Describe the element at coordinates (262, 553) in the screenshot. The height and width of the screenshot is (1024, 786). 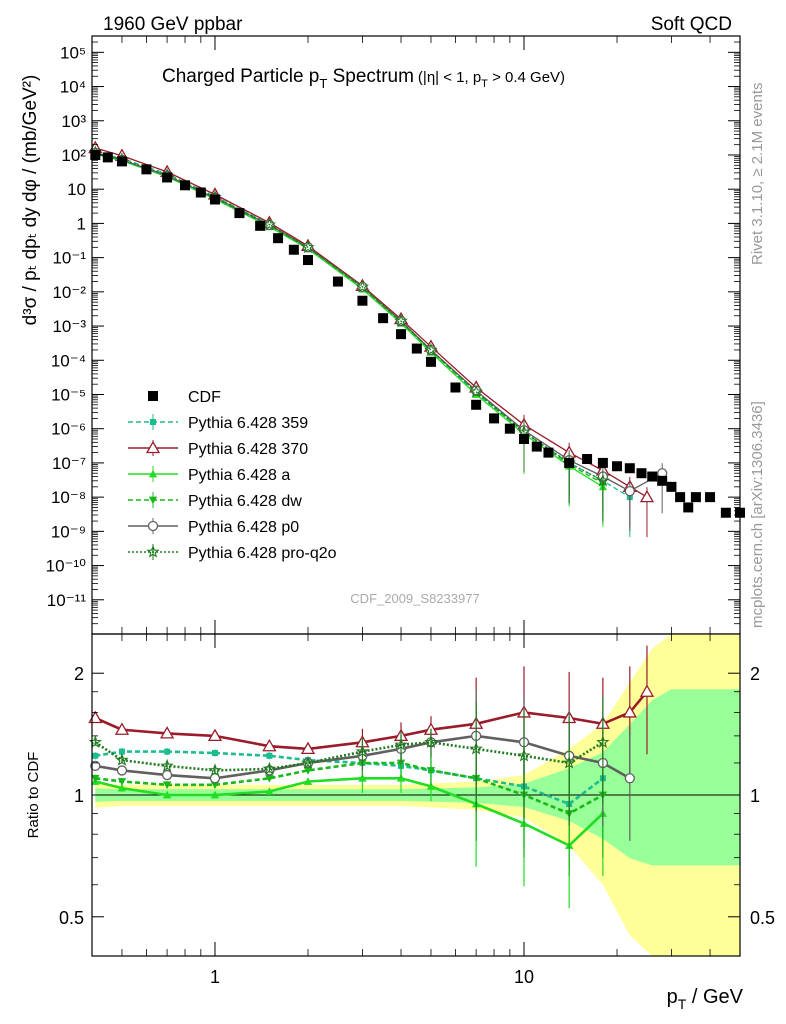
I see `legend-label: Pythia 6.428 pro-q2o` at that location.